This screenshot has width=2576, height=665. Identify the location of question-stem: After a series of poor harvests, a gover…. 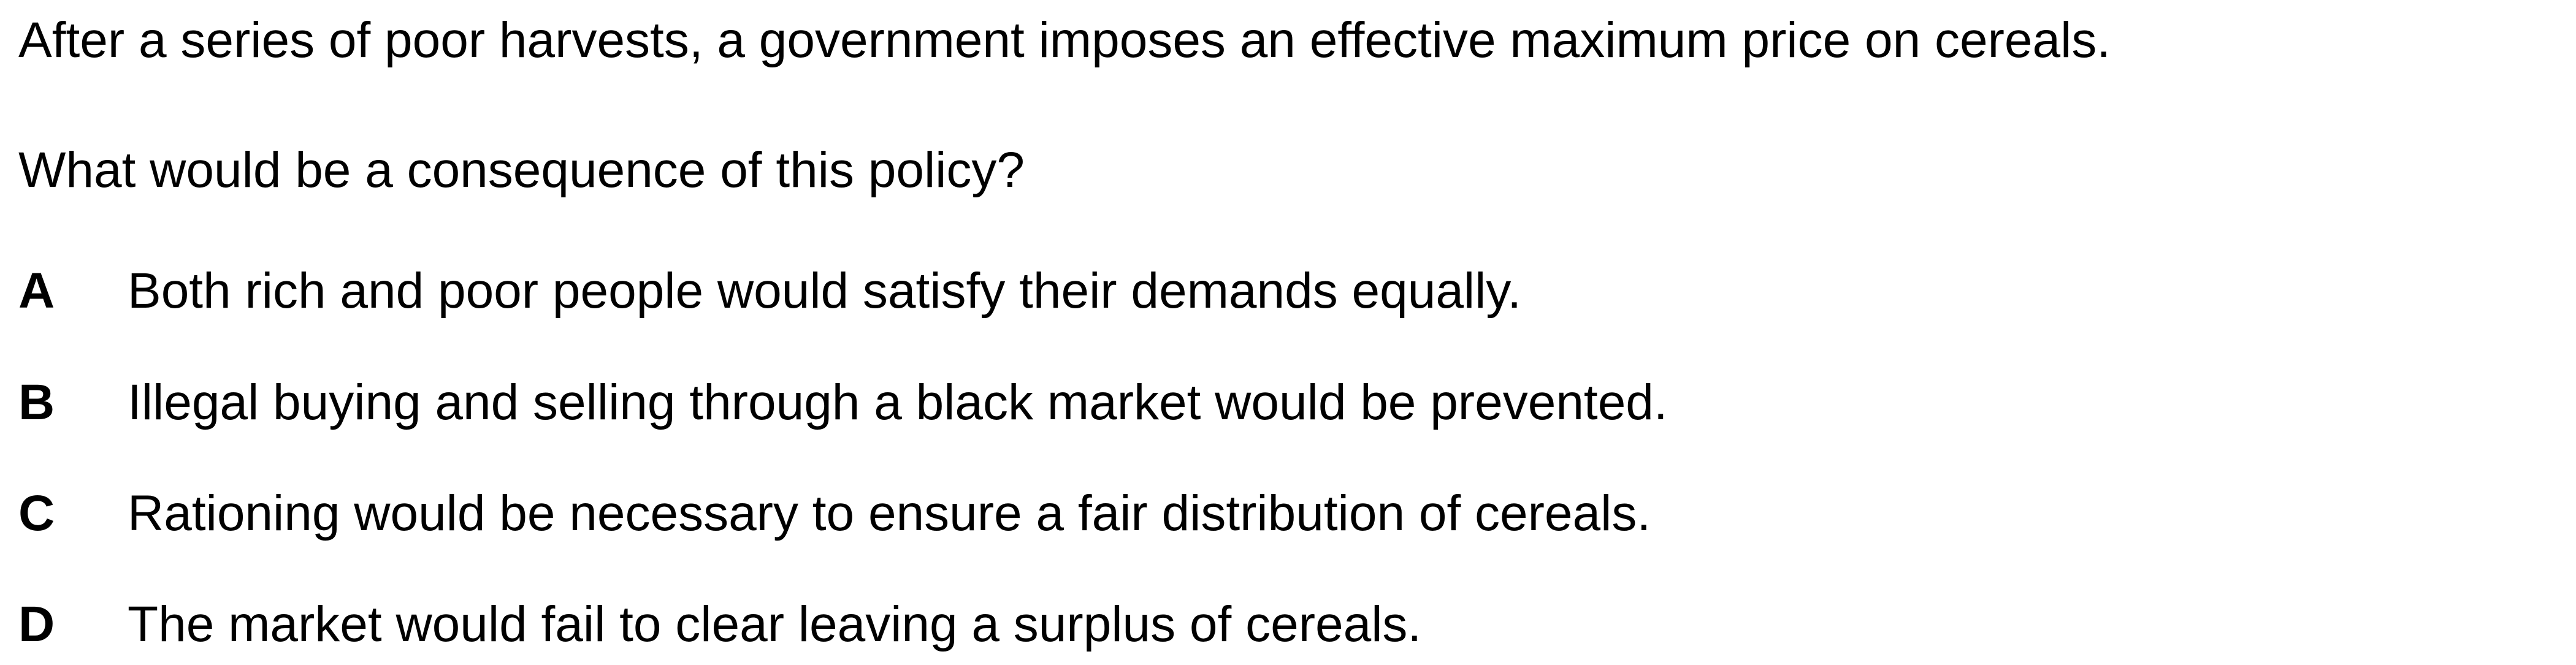
(1064, 40).